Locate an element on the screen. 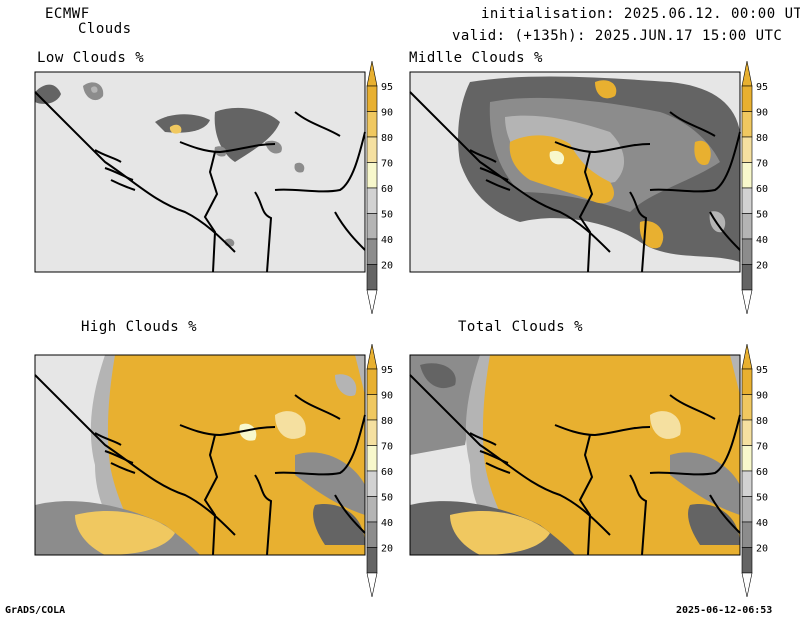  low-borders is located at coordinates (200, 182).